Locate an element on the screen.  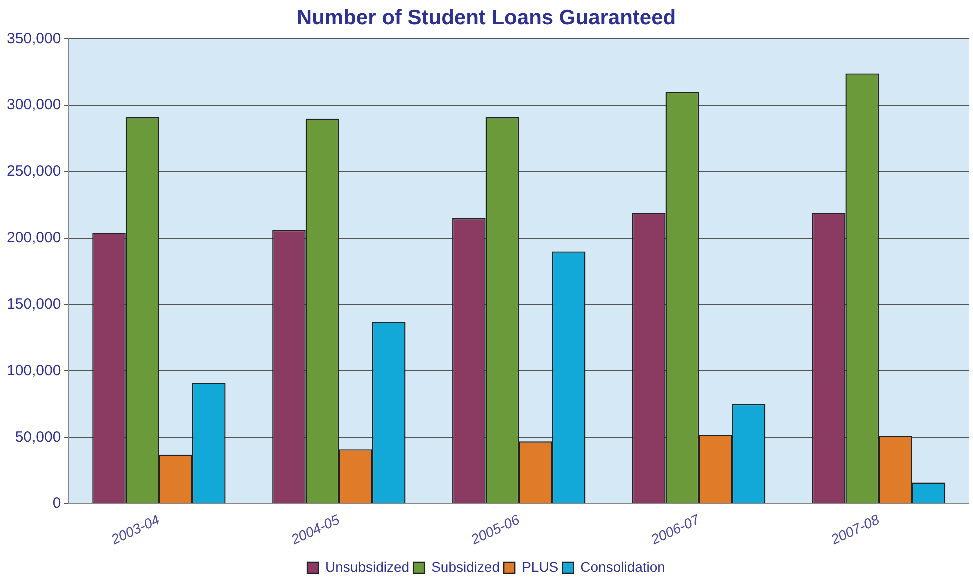
y-tick-label: 50,000 is located at coordinates (38, 437).